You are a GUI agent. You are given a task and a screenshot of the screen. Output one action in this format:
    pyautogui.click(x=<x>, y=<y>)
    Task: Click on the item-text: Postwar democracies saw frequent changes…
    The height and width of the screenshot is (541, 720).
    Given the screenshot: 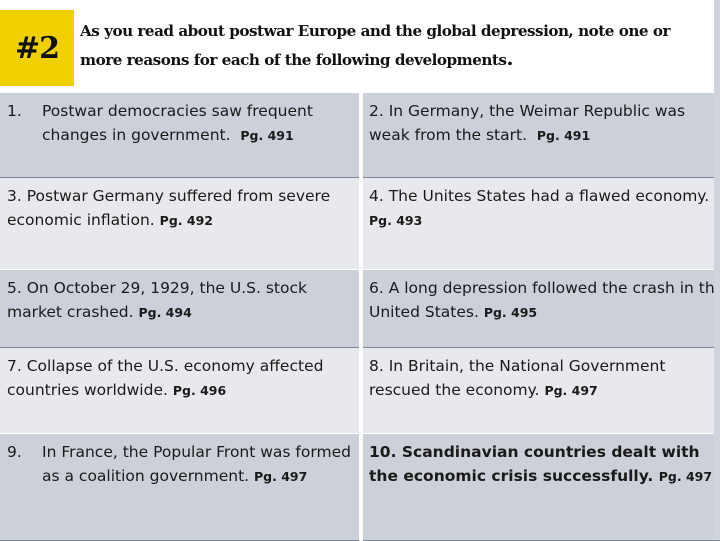 What is the action you would take?
    pyautogui.click(x=197, y=123)
    